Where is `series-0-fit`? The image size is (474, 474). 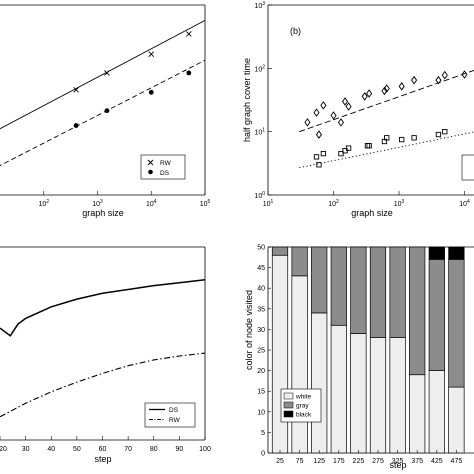
series-0-fit is located at coordinates (386, 101).